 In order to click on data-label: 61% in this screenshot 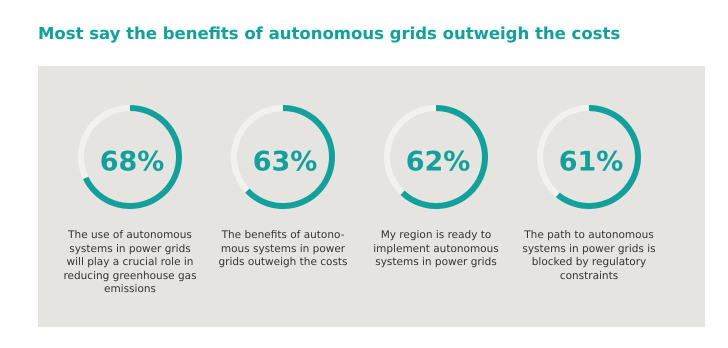, I will do `click(591, 162)`.